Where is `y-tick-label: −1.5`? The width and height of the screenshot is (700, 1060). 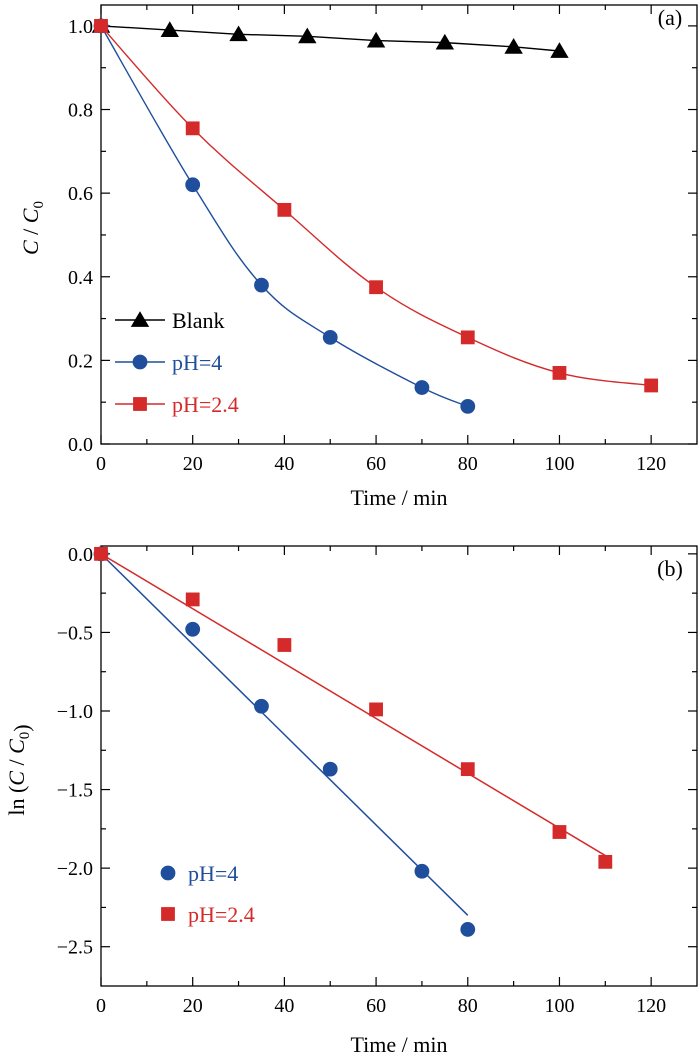 y-tick-label: −1.5 is located at coordinates (75, 791).